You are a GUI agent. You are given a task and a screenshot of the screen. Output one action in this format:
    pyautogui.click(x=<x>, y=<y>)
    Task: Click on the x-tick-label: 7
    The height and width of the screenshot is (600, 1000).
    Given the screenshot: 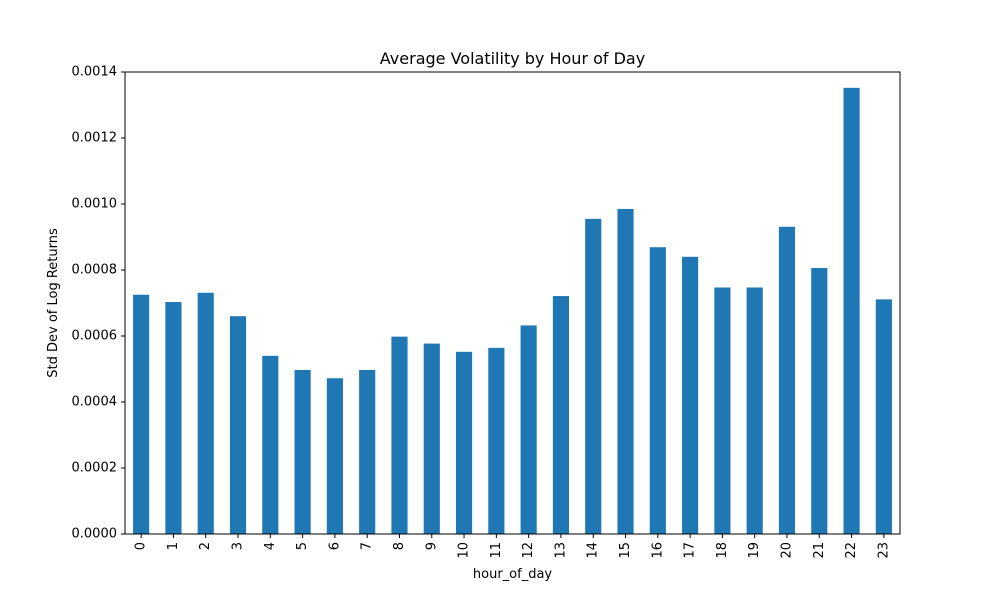 What is the action you would take?
    pyautogui.click(x=367, y=546)
    